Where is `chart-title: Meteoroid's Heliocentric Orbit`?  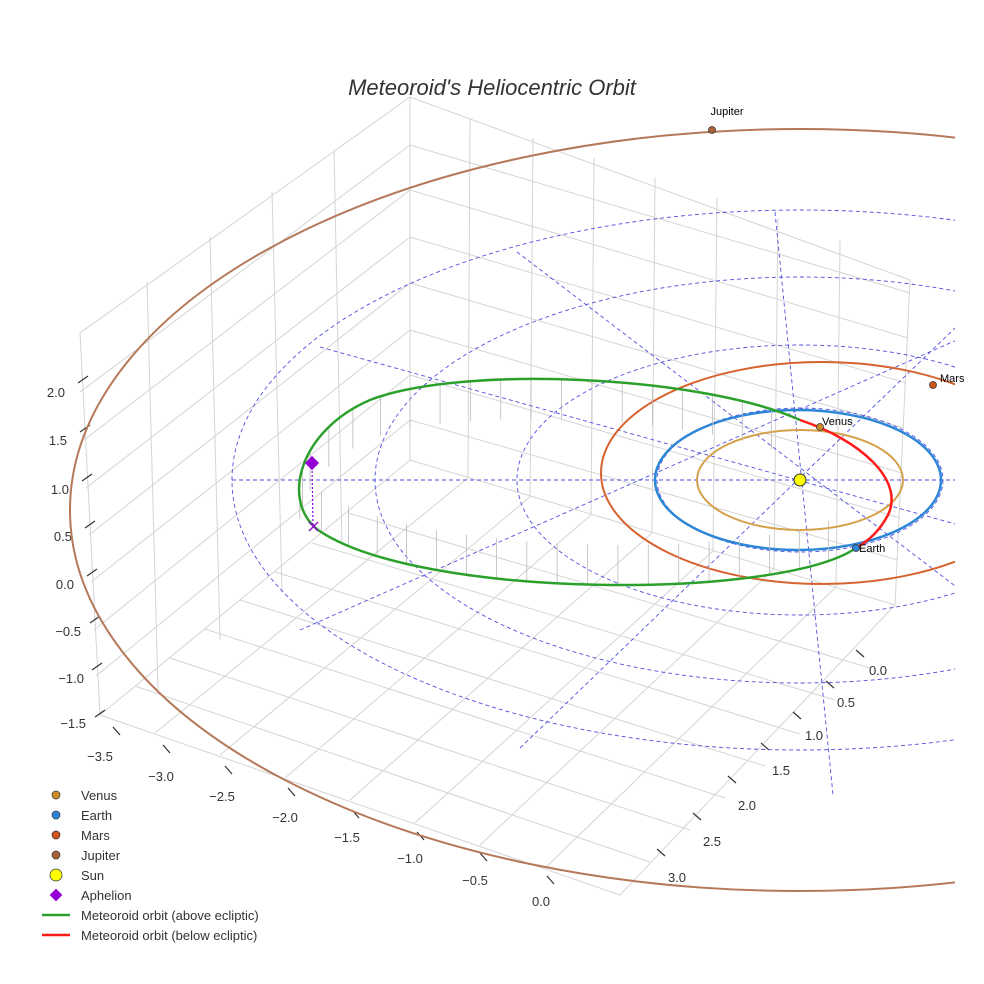 chart-title: Meteoroid's Heliocentric Orbit is located at coordinates (492, 87).